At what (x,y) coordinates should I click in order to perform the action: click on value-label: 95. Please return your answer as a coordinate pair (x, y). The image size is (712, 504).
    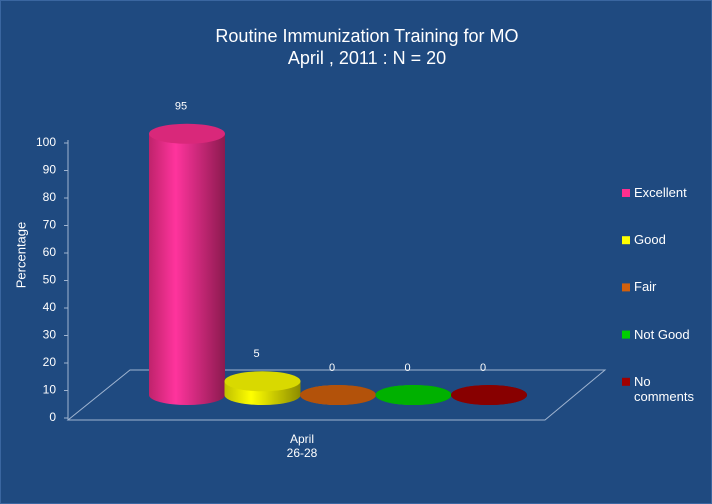
    Looking at the image, I should click on (181, 107).